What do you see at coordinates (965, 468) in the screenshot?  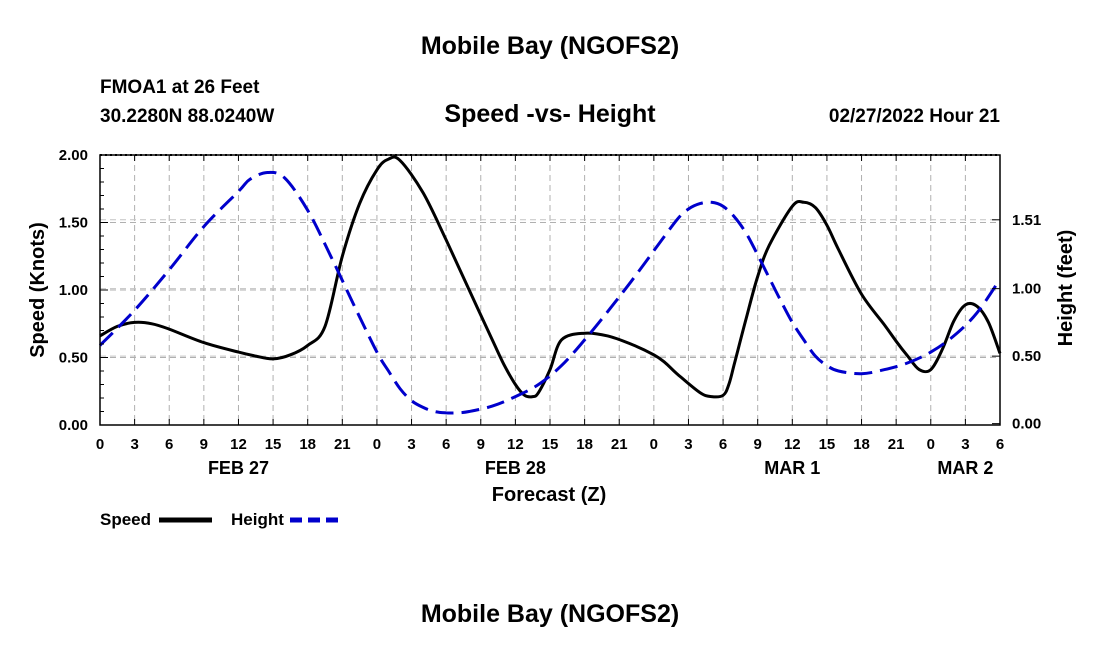 I see `date-label: MAR 2` at bounding box center [965, 468].